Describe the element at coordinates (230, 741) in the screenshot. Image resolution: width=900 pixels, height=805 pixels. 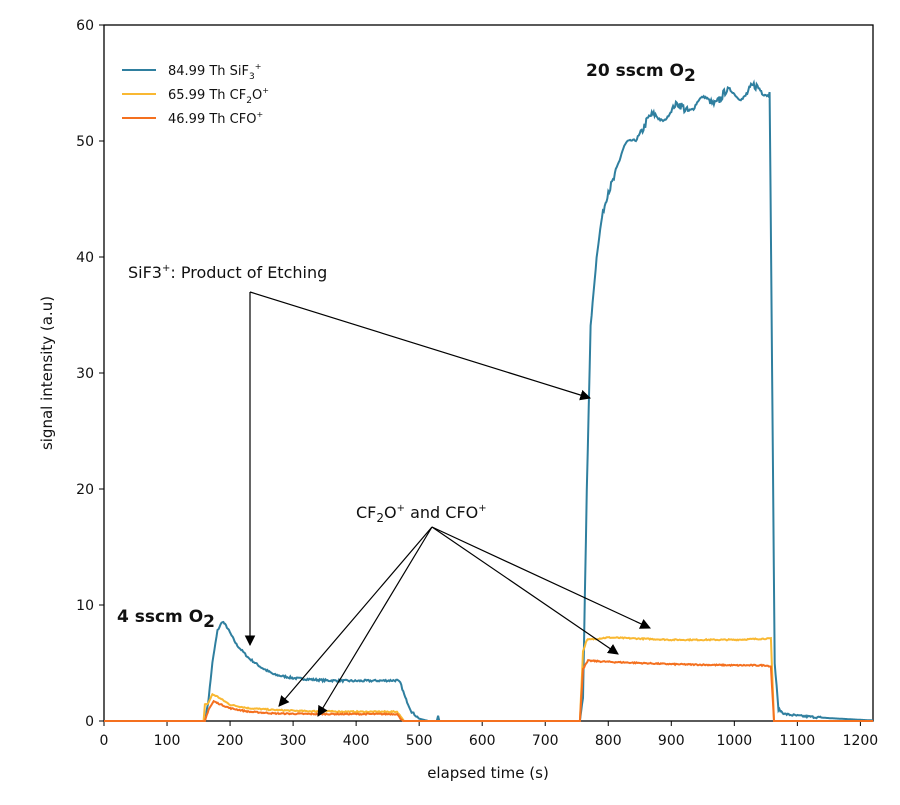
I see `x-tick-label: 200` at that location.